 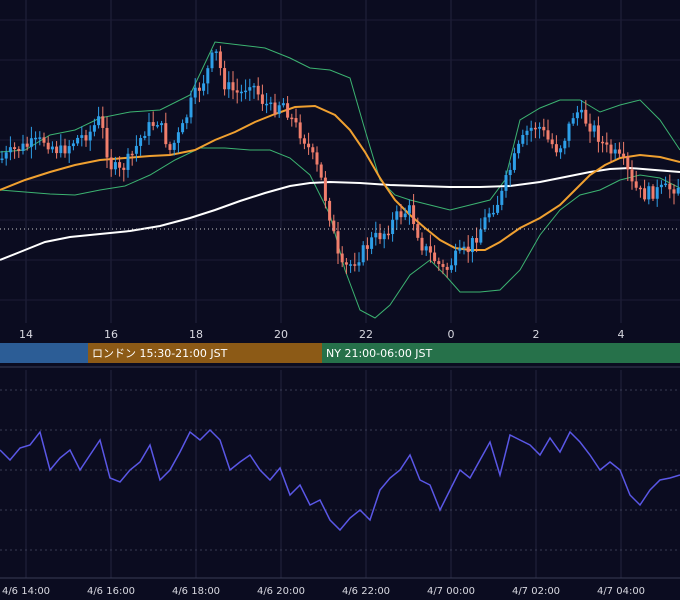 I want to click on session-label-2: NY 21:00-06:00 JST, so click(x=379, y=353).